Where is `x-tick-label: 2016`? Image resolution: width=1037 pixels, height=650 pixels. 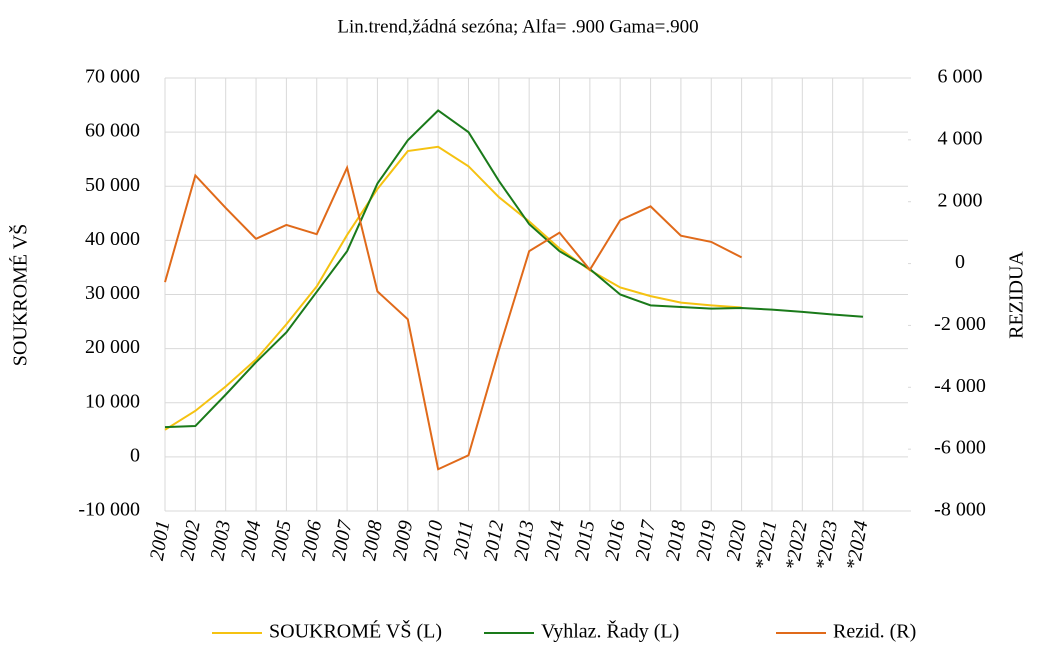 x-tick-label: 2016 is located at coordinates (615, 540).